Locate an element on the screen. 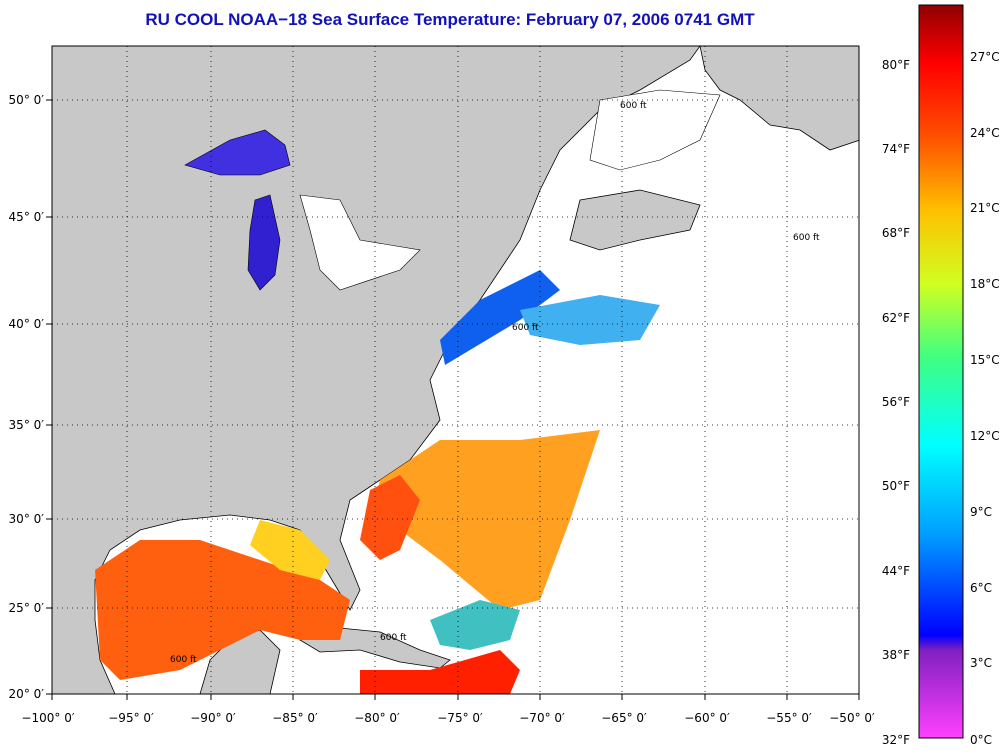  sst-gulf-stream-warm is located at coordinates (485, 520).